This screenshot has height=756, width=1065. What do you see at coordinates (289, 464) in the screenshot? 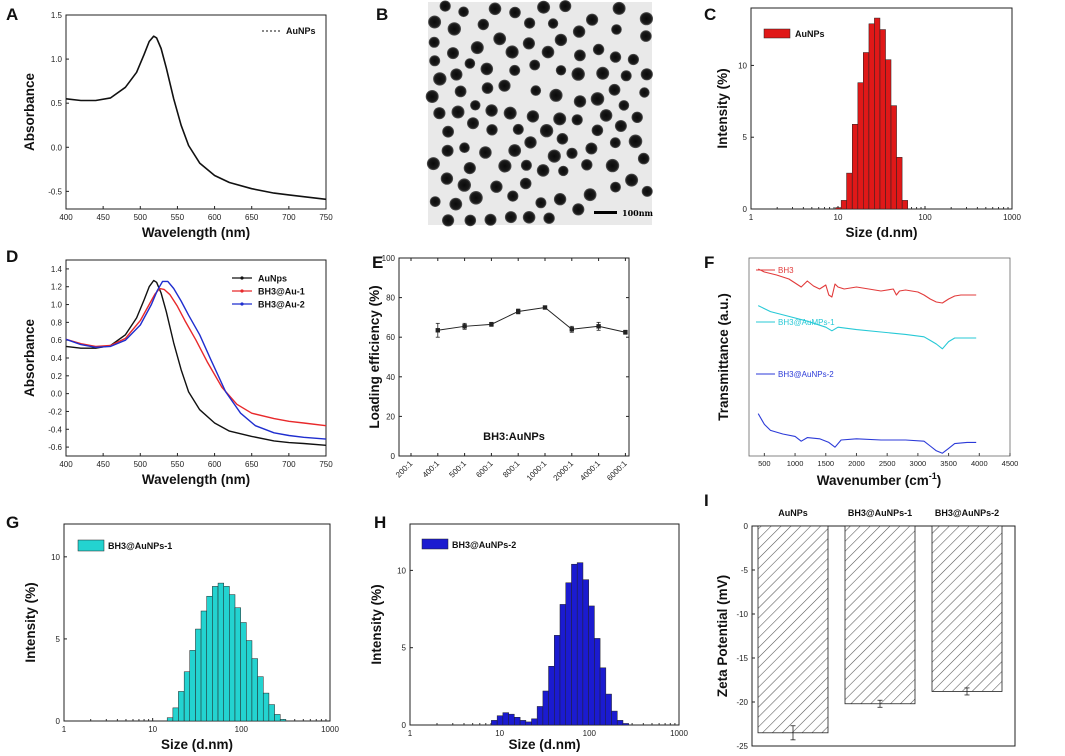
I see `chart-d-xtick-label: 700` at bounding box center [289, 464].